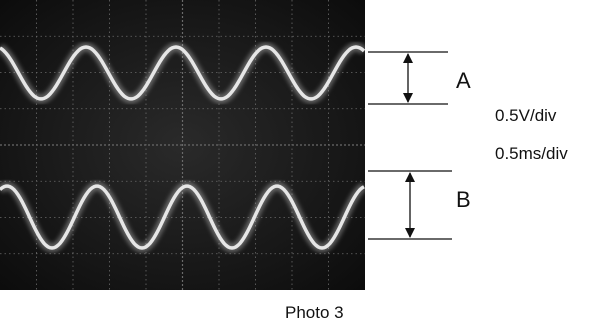  Describe the element at coordinates (314, 312) in the screenshot. I see `figure-caption: Photo 3` at that location.